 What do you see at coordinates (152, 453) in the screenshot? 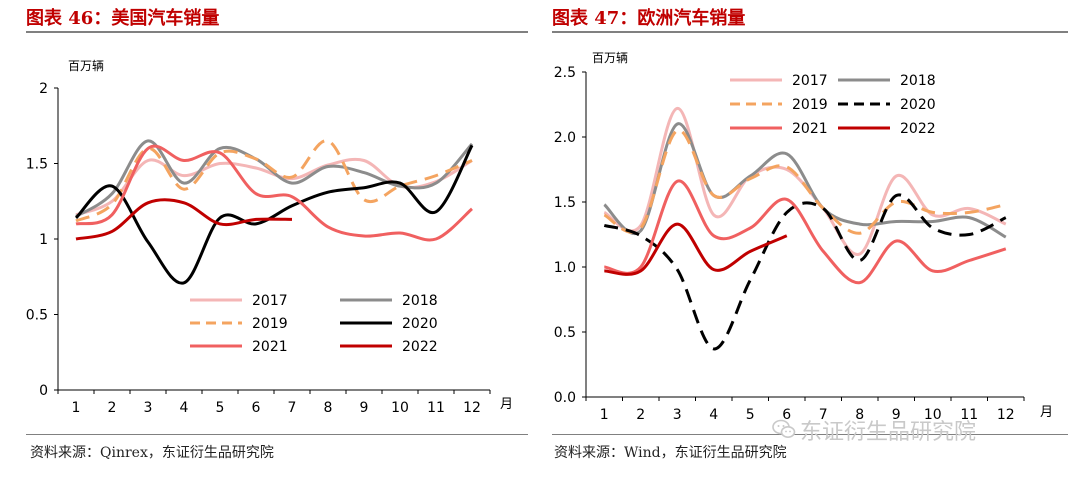
I see `source-note: 资料来源：Qinrex，东证衍生品研究院` at bounding box center [152, 453].